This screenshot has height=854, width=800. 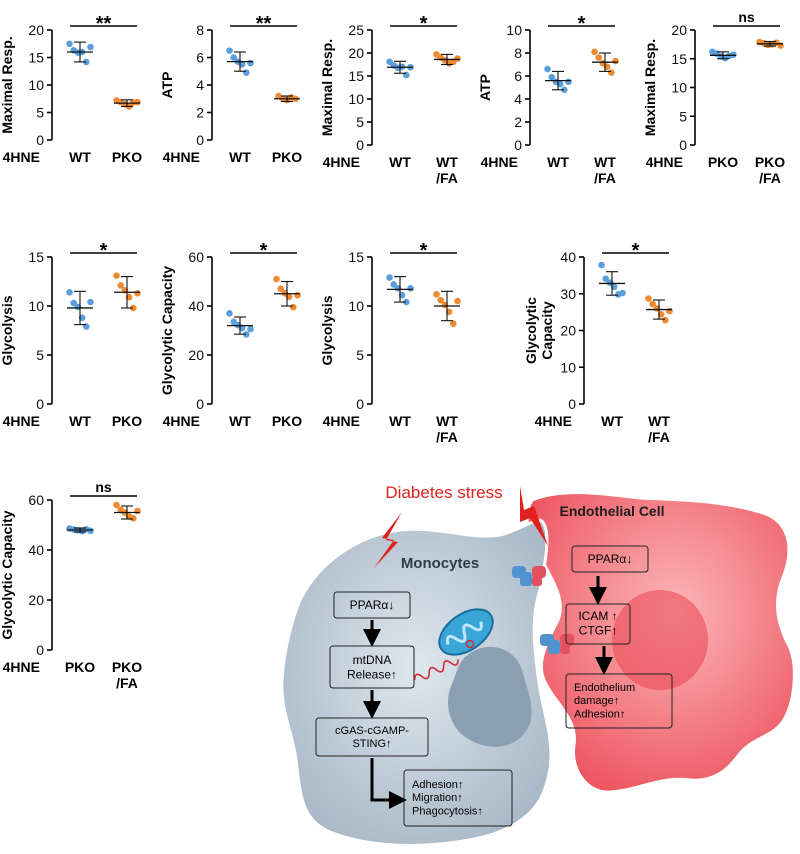 What do you see at coordinates (598, 342) in the screenshot?
I see `chart-panel-9: 0 10 20 30 40 GlycolyticCapacity 4HNE WT WT/FA *` at bounding box center [598, 342].